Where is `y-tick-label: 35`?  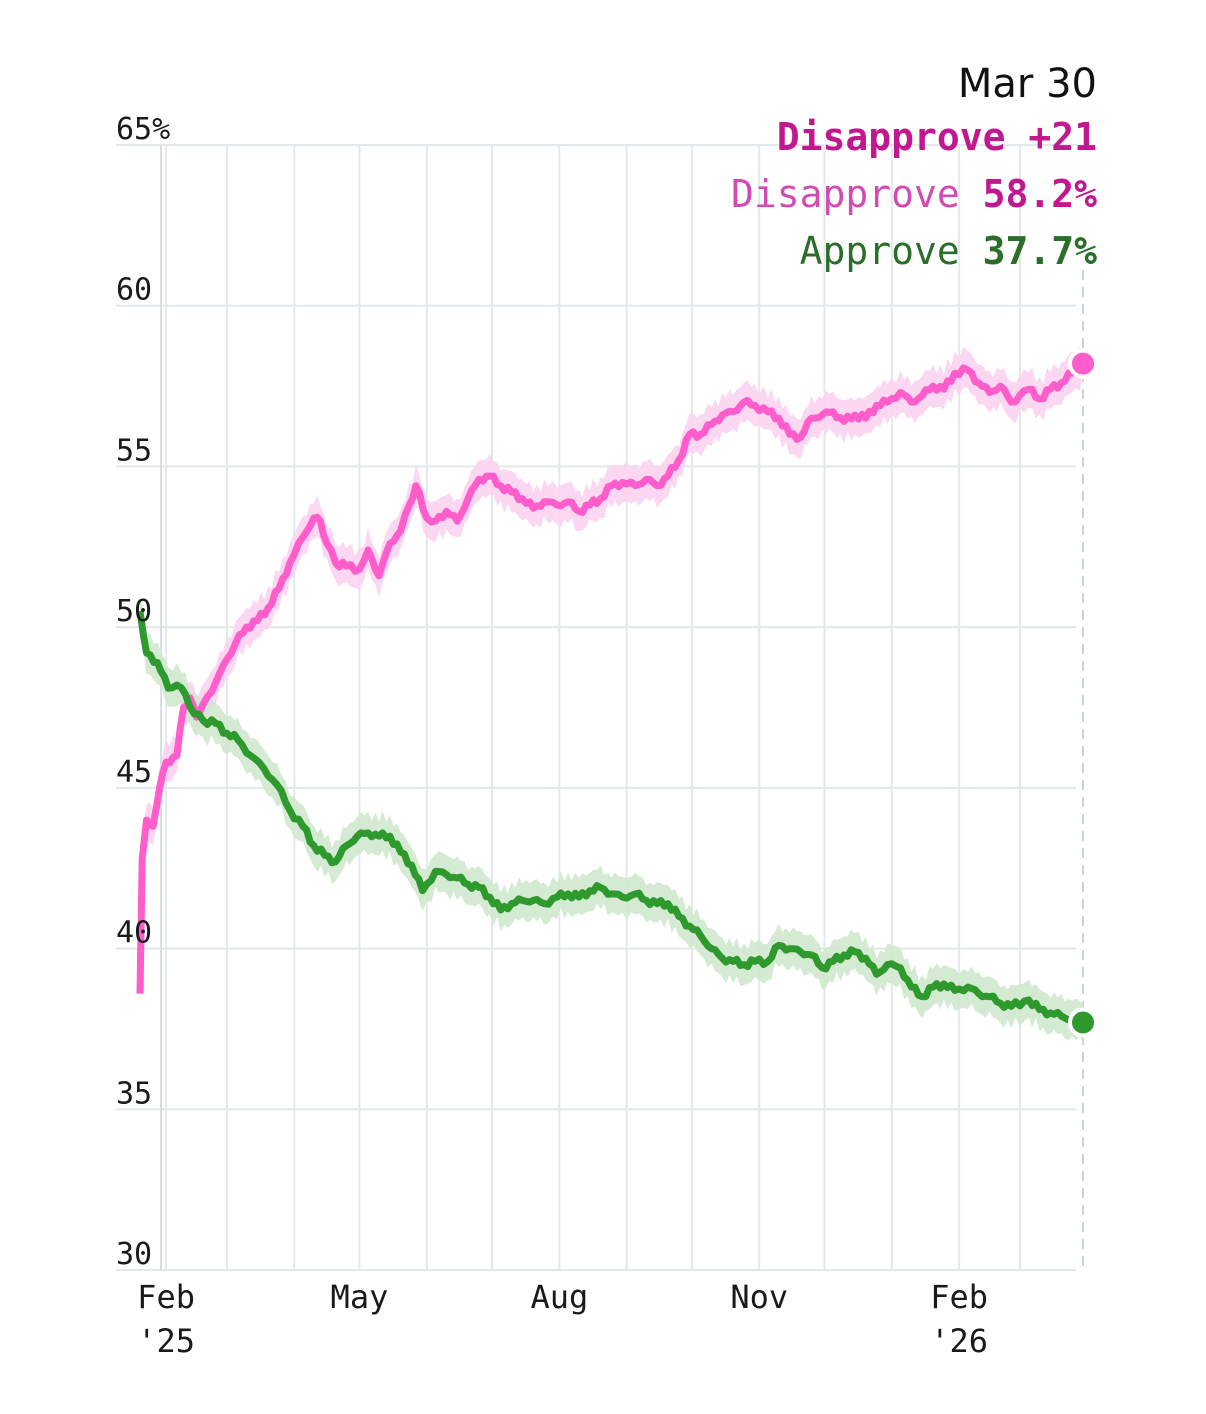
y-tick-label: 35 is located at coordinates (134, 1093).